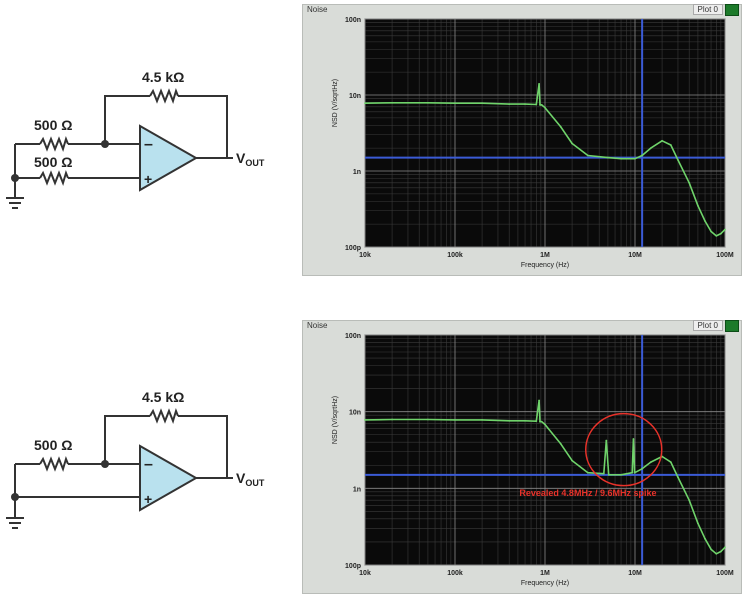 This screenshot has height=600, width=743. Describe the element at coordinates (53, 162) in the screenshot. I see `noninv-resistor-label: 500 Ω` at that location.